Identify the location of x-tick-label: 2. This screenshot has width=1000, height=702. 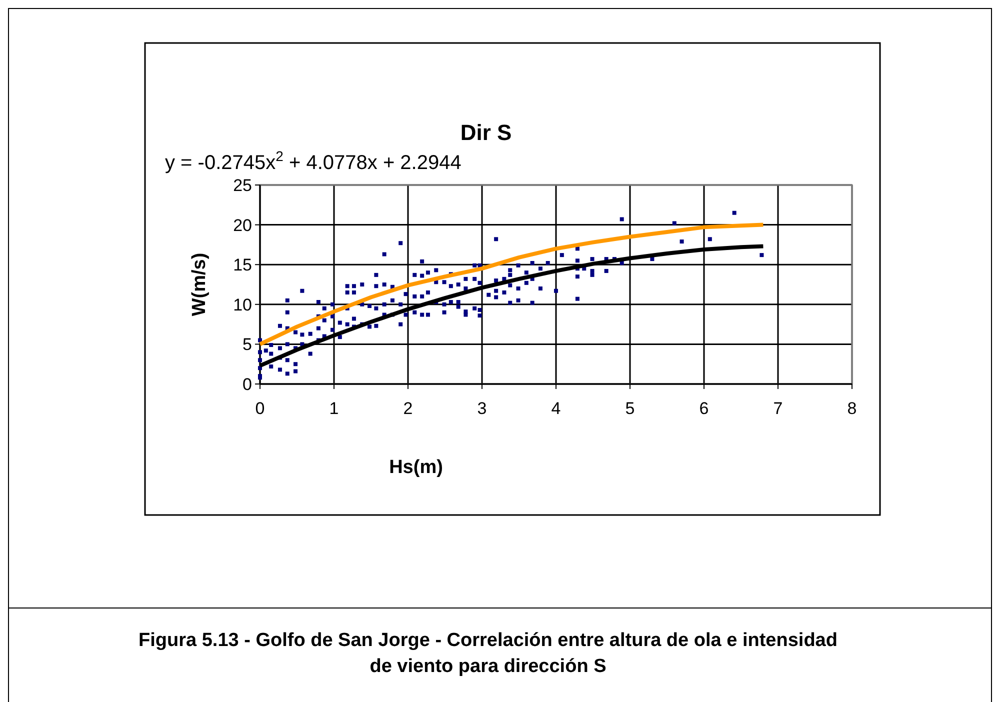
(408, 408).